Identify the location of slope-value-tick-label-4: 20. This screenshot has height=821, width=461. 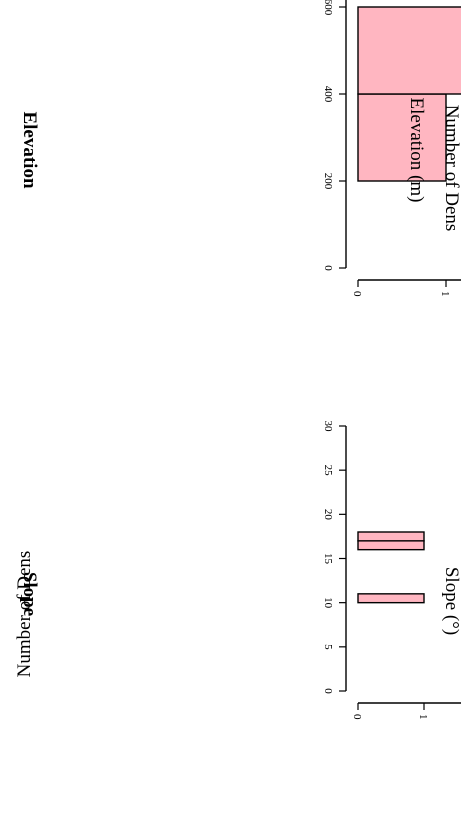
(328, 515).